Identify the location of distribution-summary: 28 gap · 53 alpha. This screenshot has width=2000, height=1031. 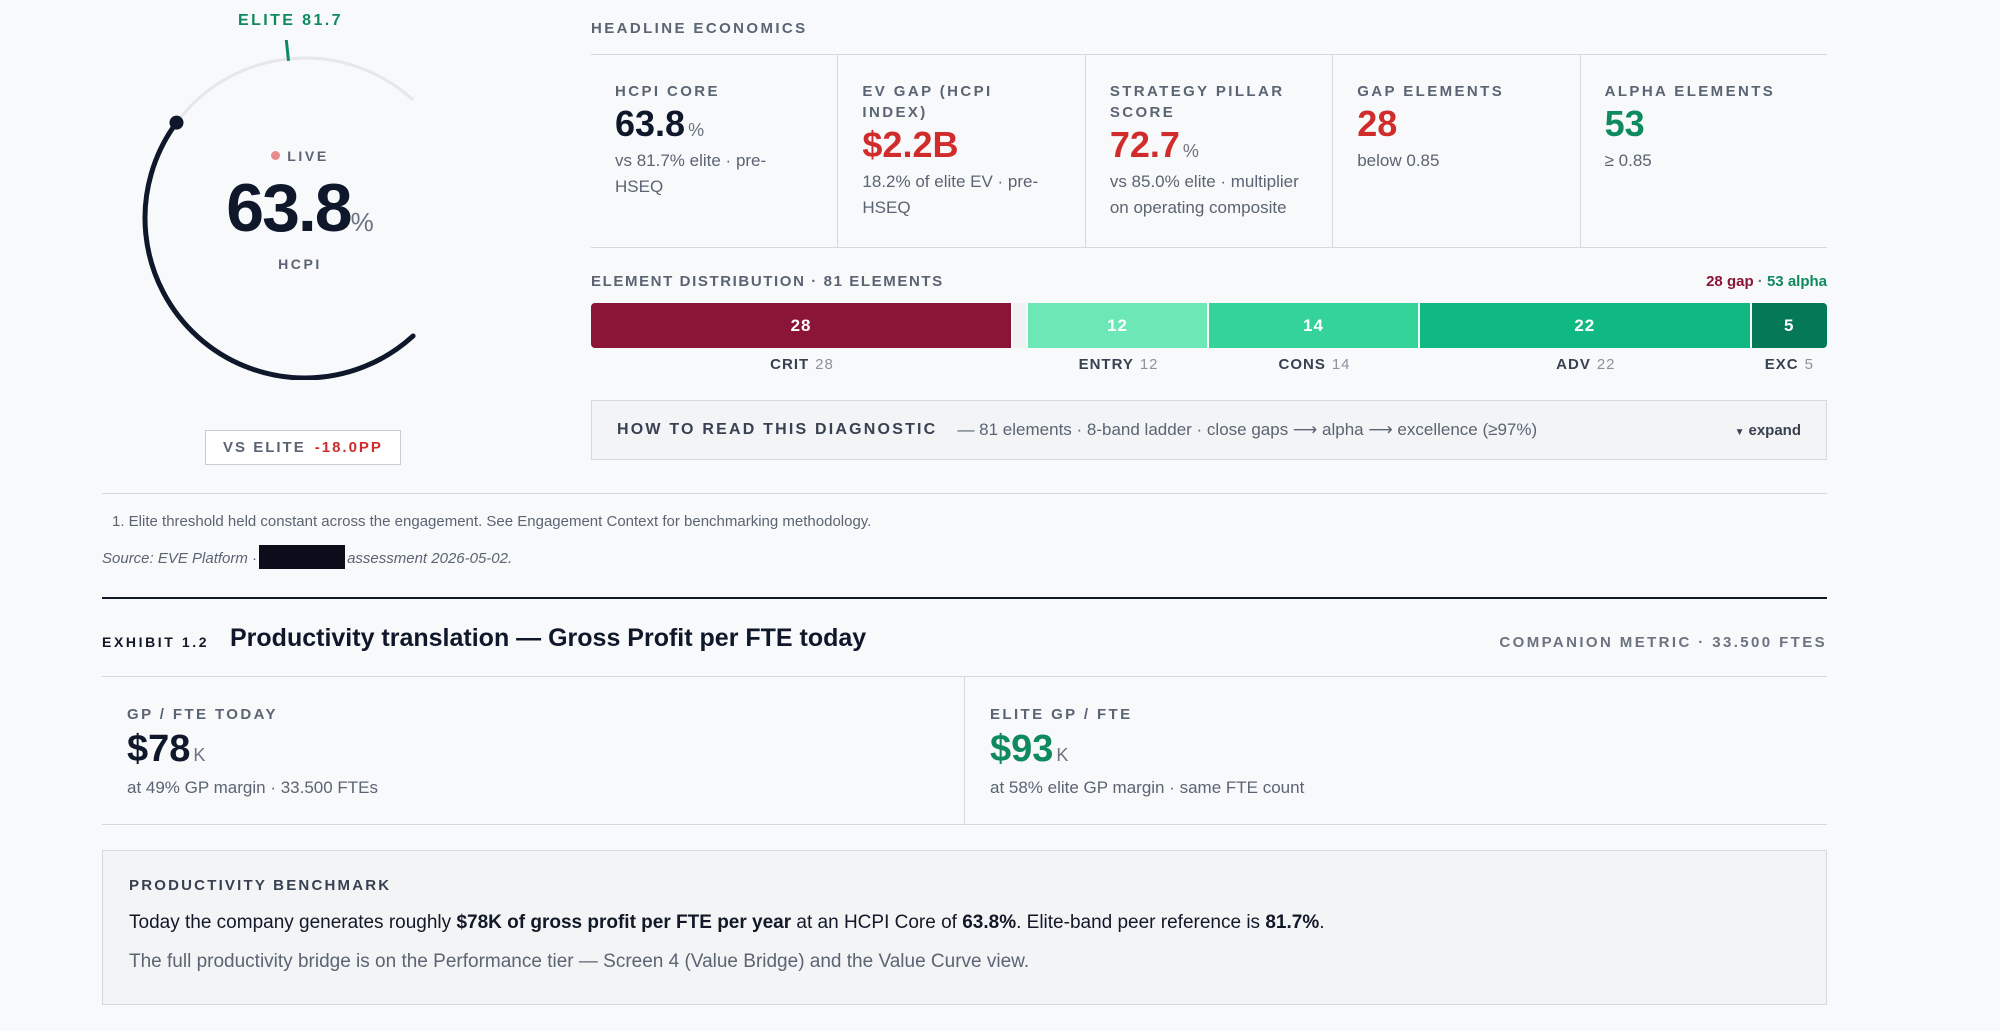
(1766, 281).